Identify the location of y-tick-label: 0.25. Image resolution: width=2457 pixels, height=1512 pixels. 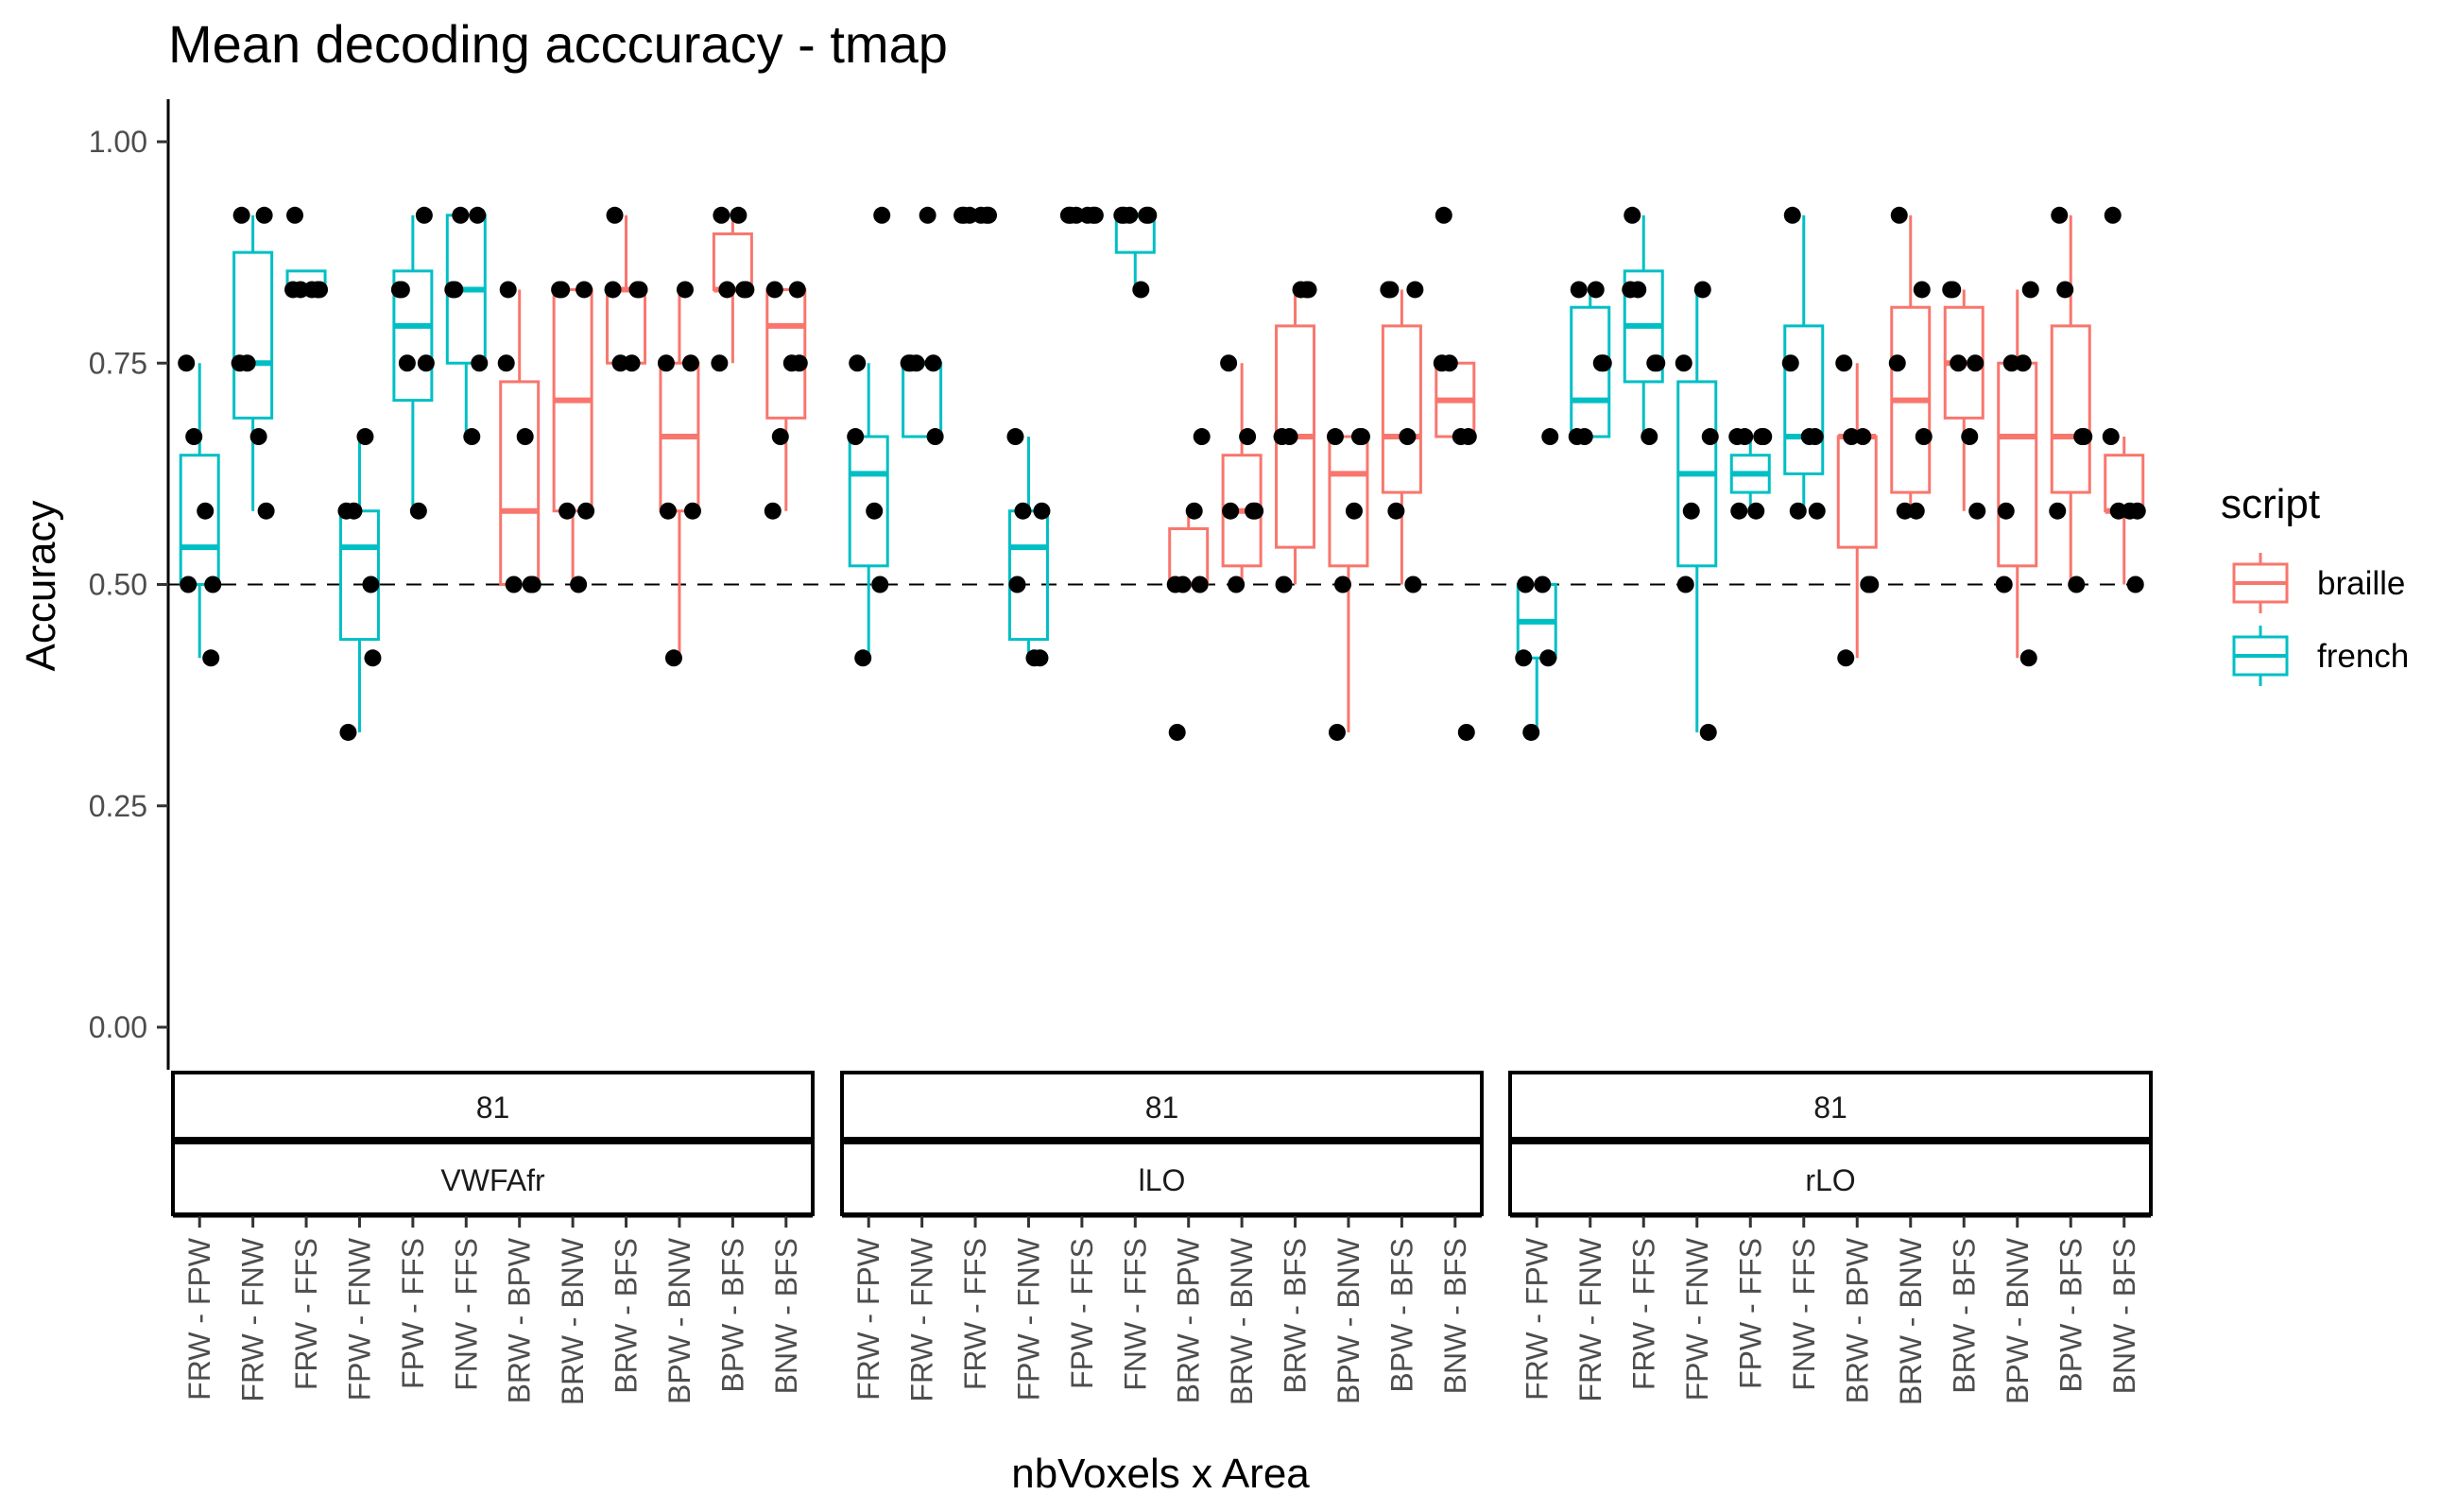
(118, 806).